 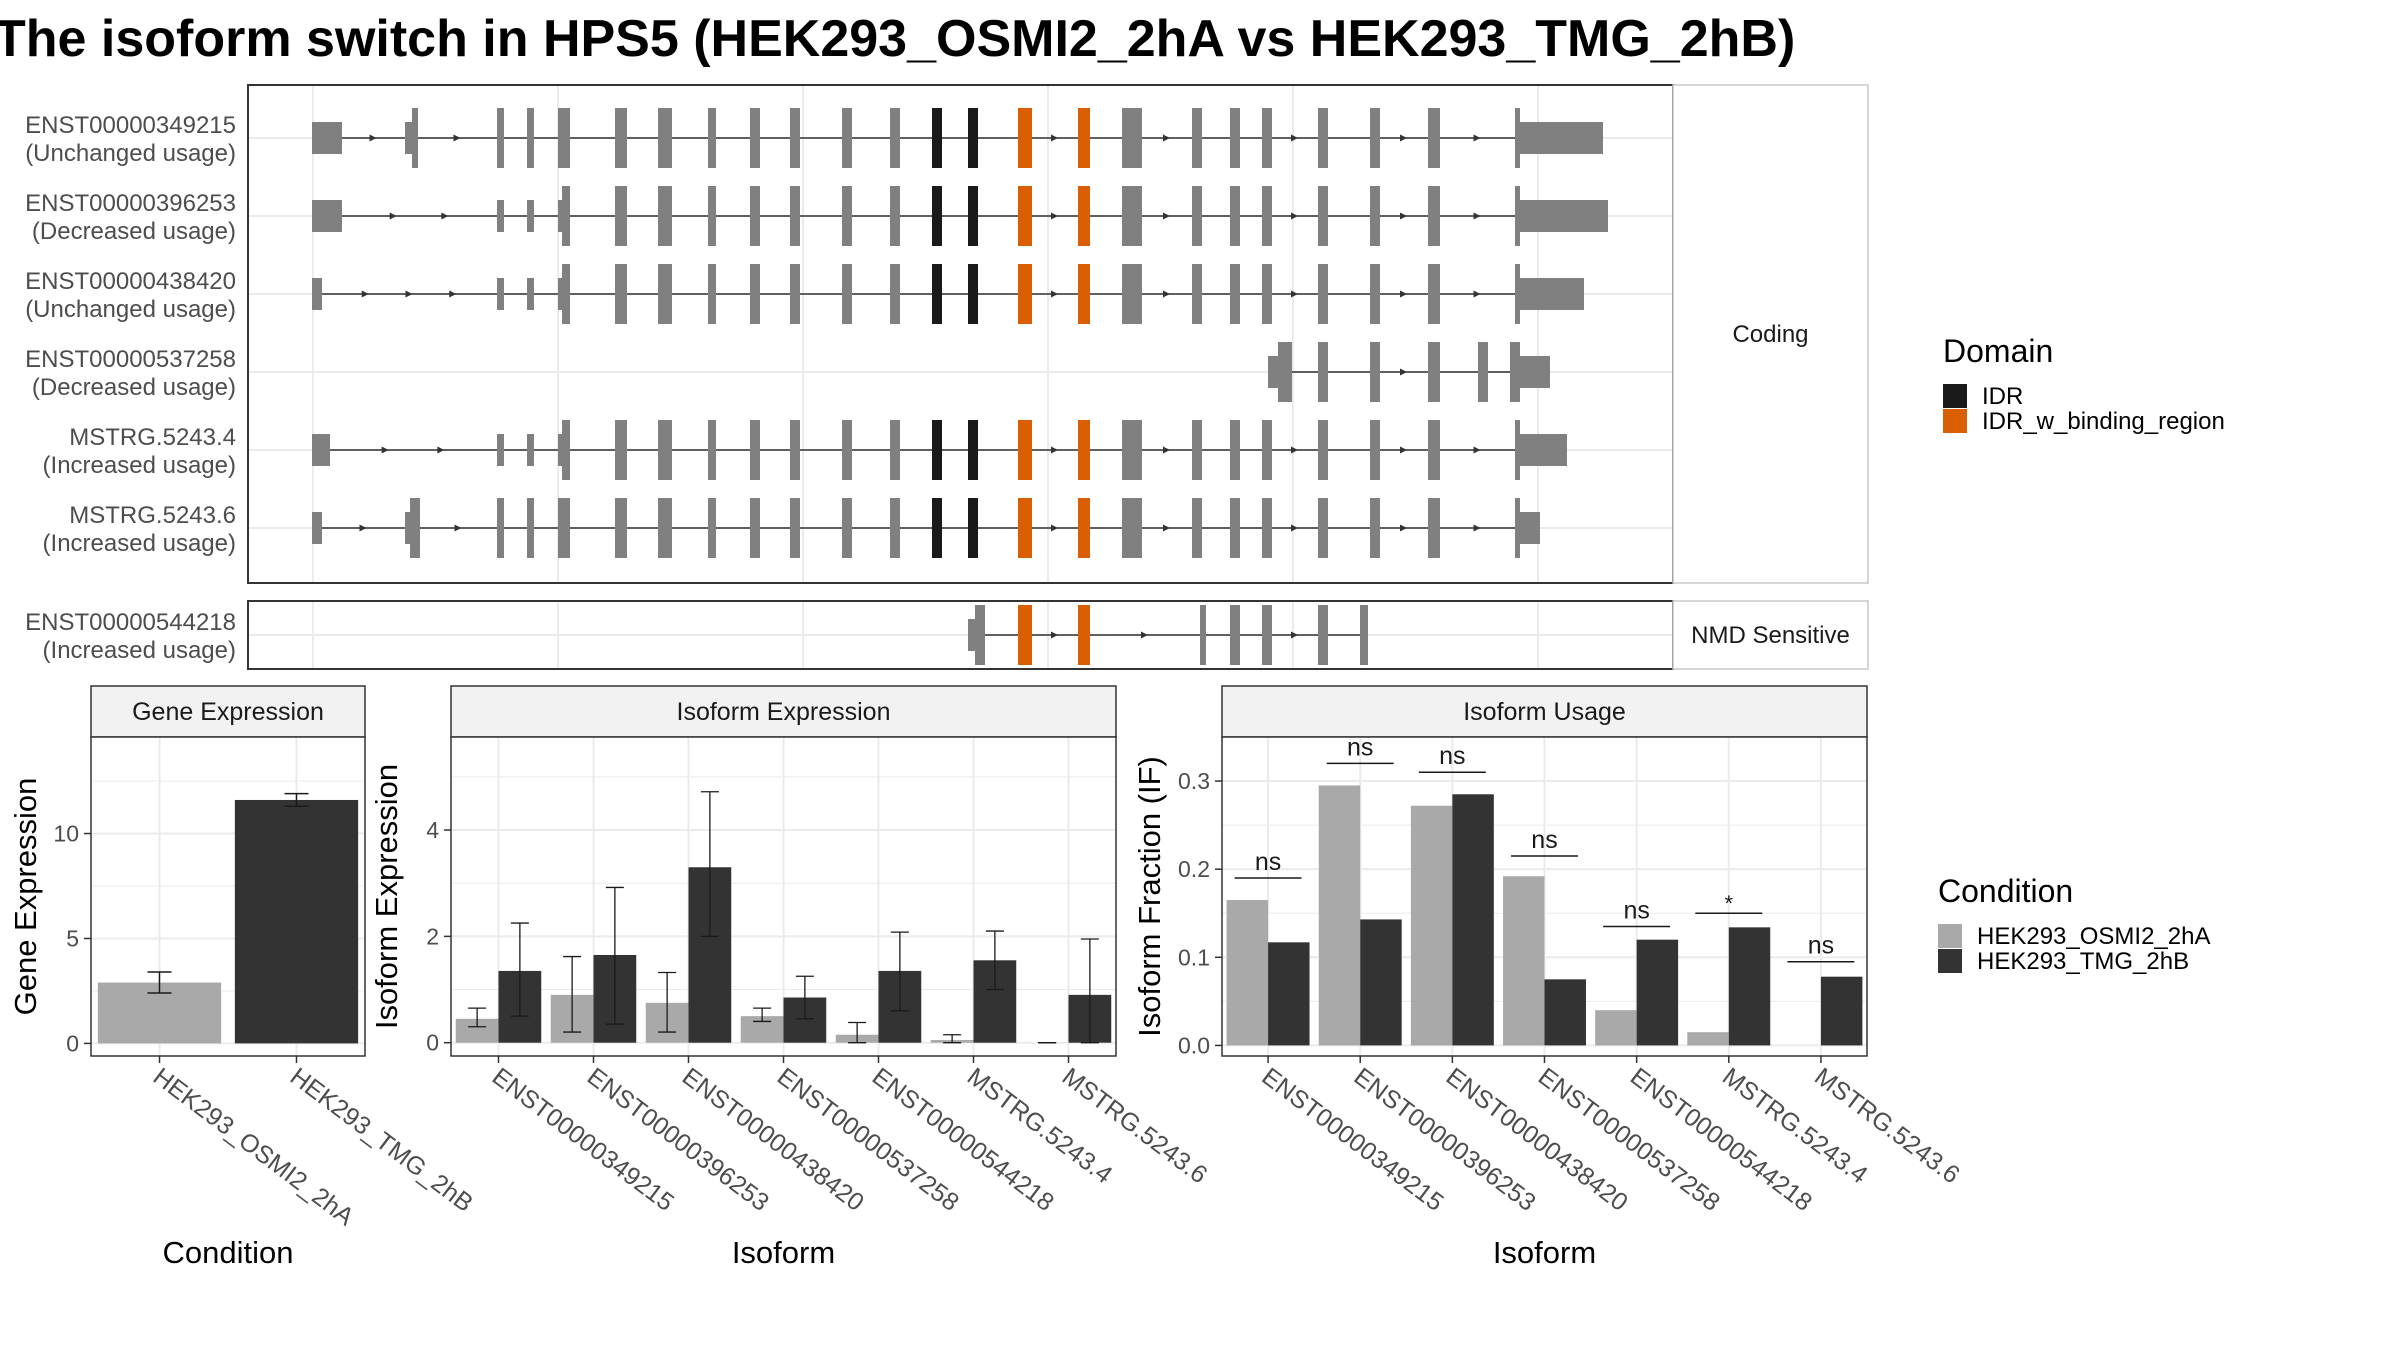 I want to click on transcript-MSTRG.5243.4-idr-binding-domain, so click(x=1084, y=450).